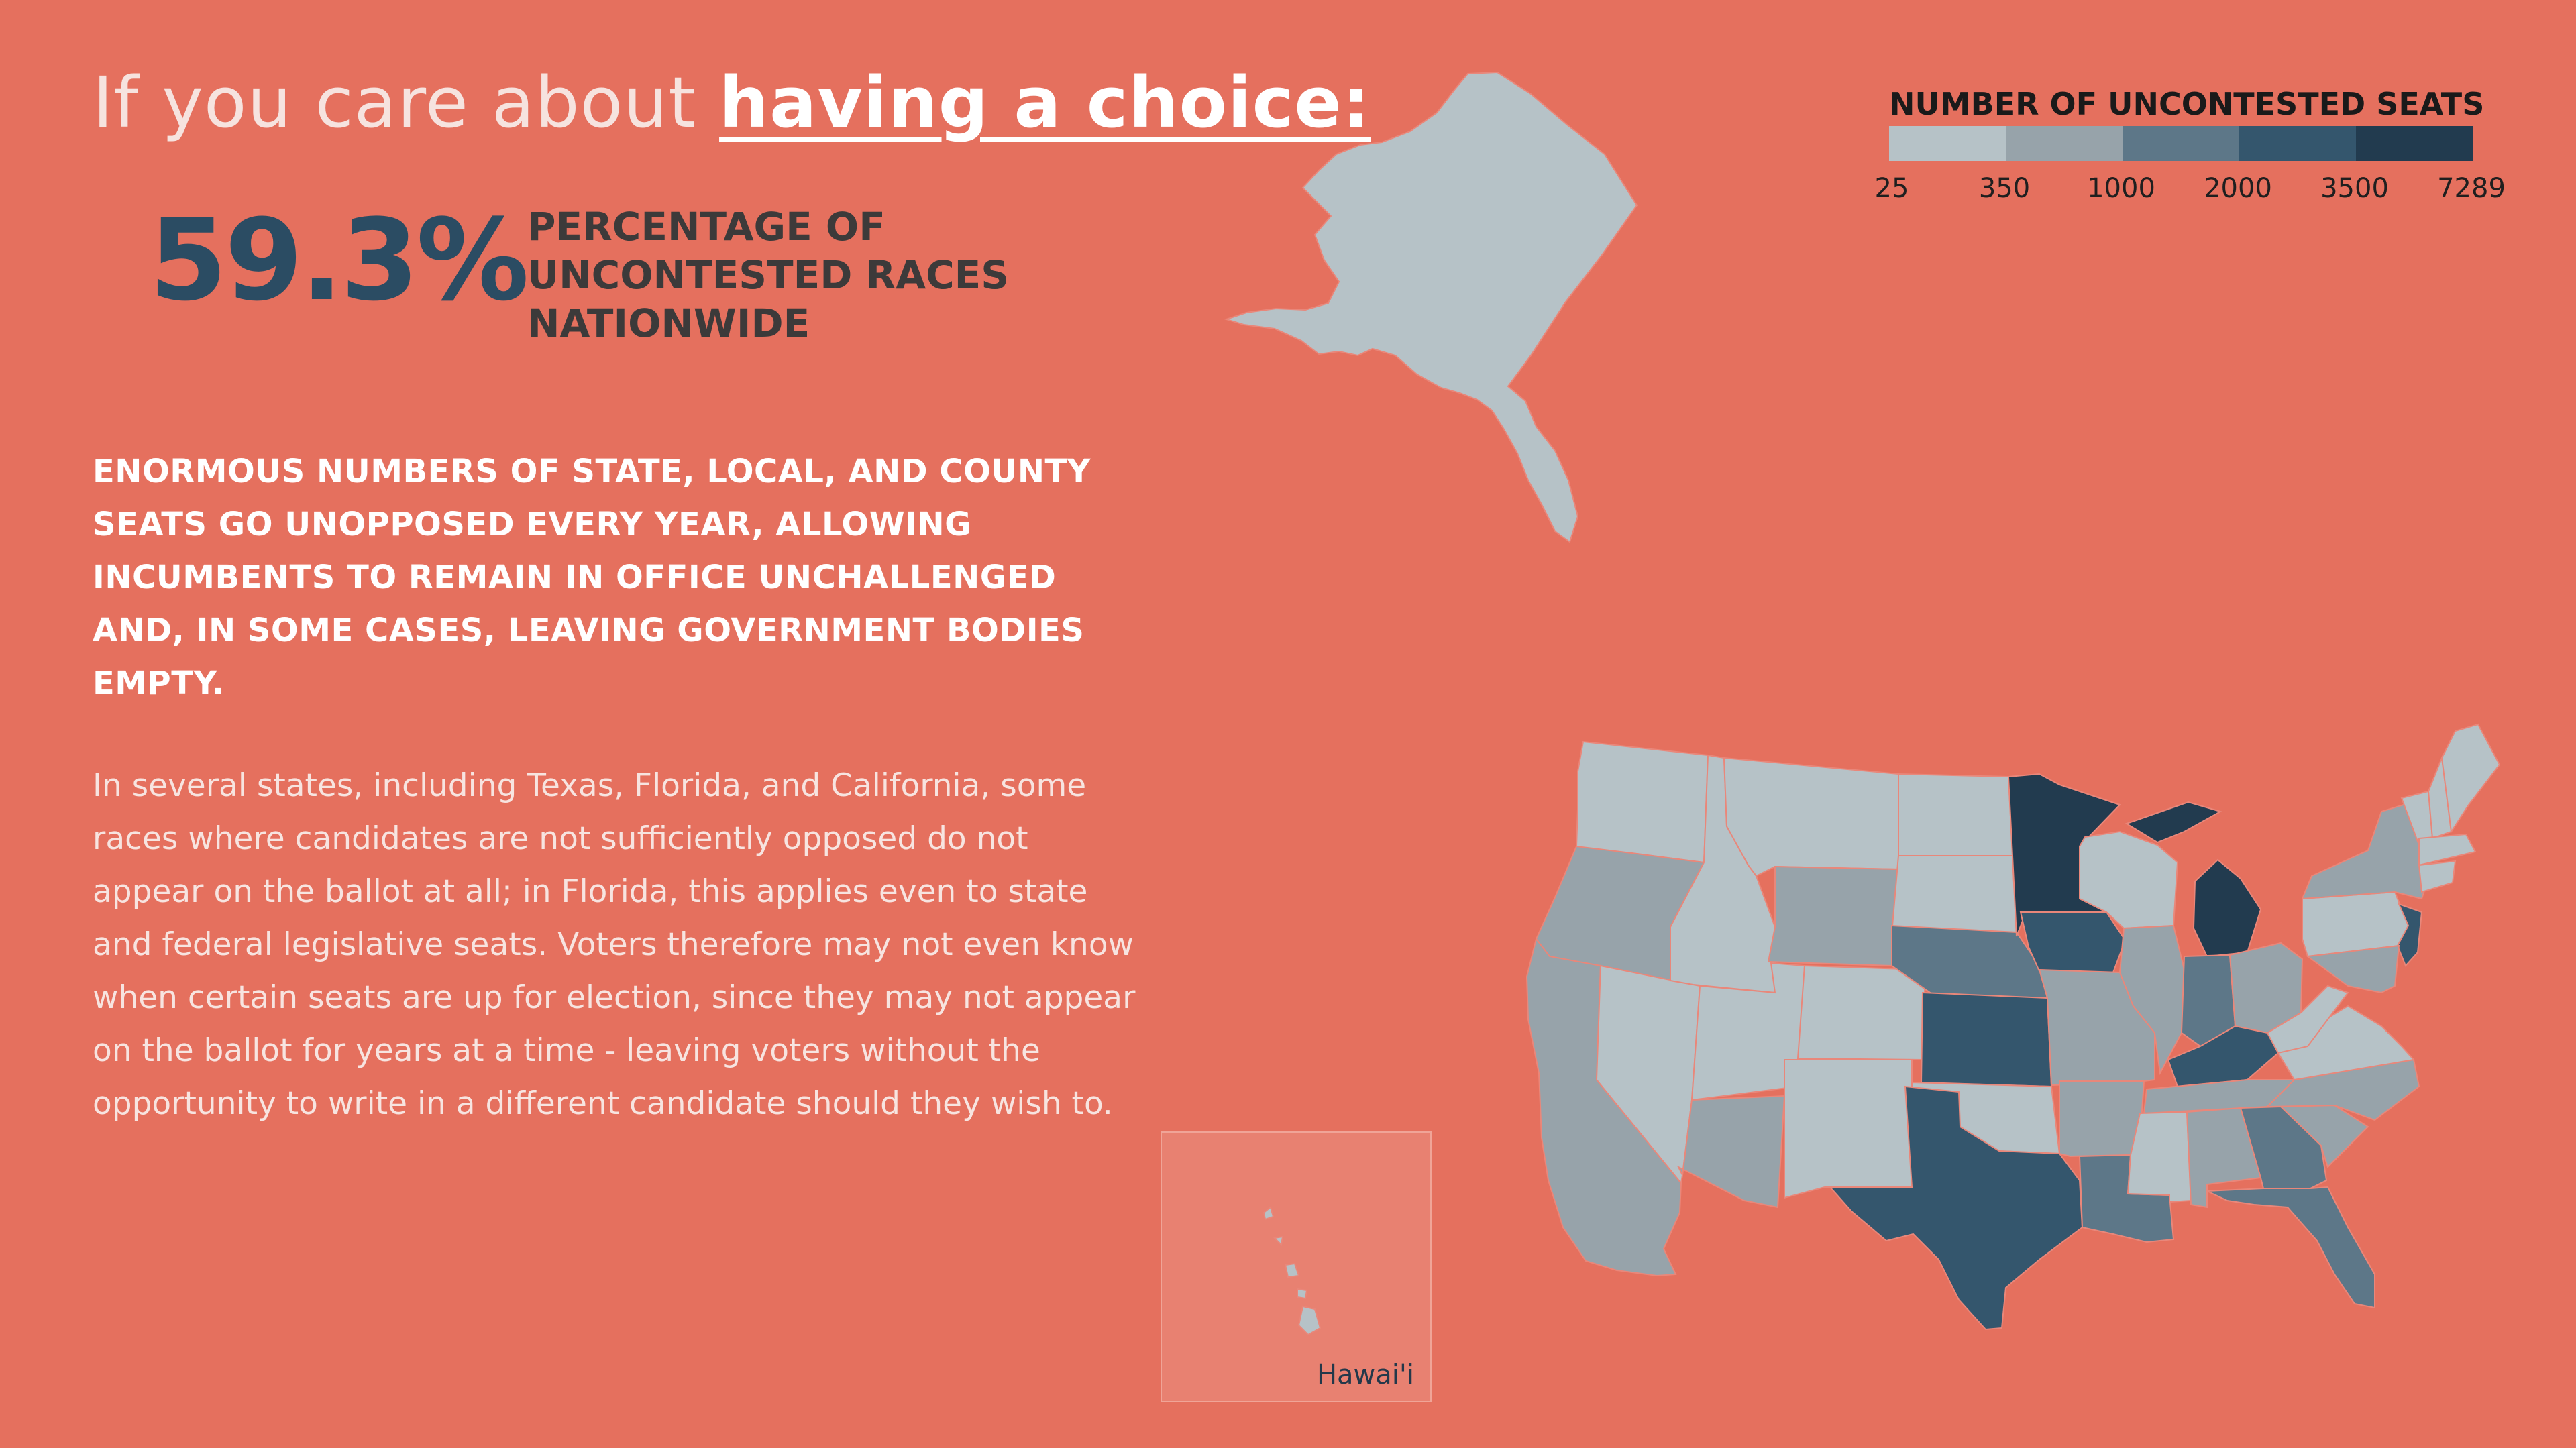 The image size is (2576, 1448). What do you see at coordinates (2121, 188) in the screenshot?
I see `legend-tick: 1000` at bounding box center [2121, 188].